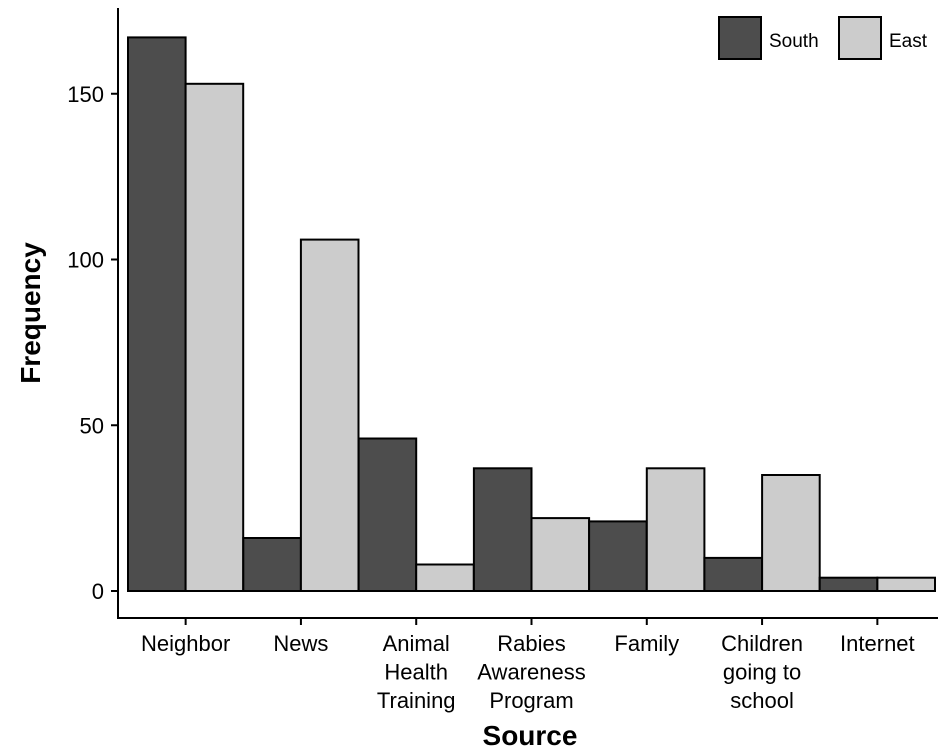 The image size is (943, 750). Describe the element at coordinates (272, 564) in the screenshot. I see `bar-south-news` at that location.